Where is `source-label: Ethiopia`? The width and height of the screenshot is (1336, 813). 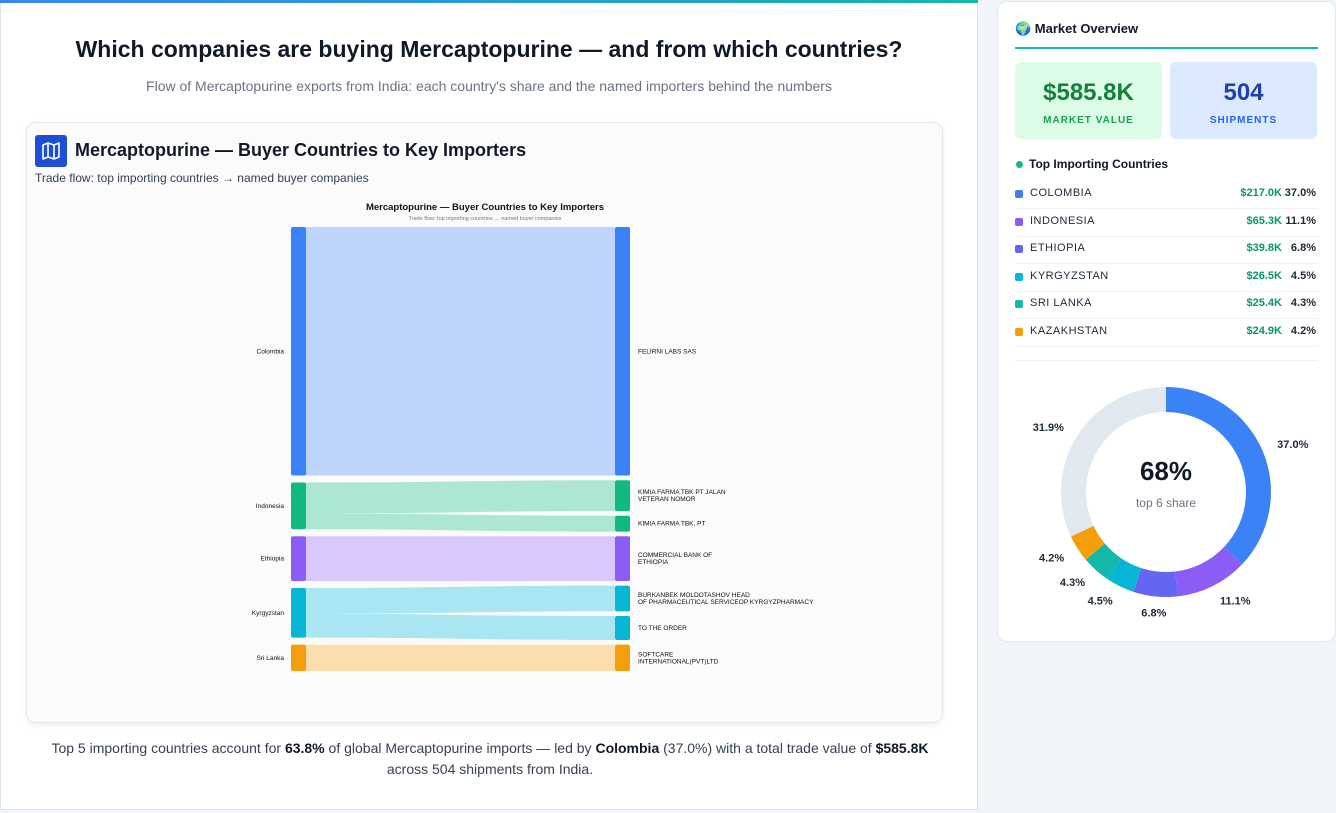
source-label: Ethiopia is located at coordinates (273, 559).